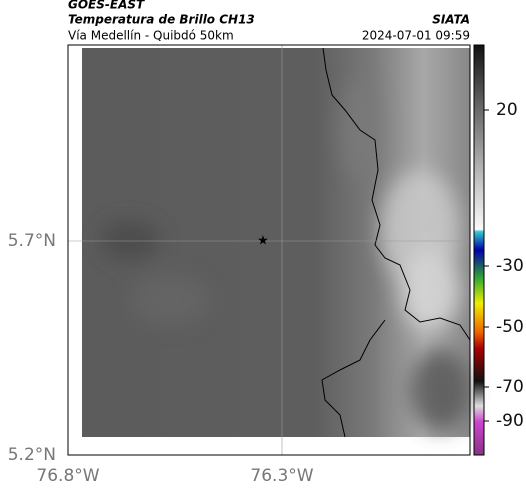  What do you see at coordinates (281, 476) in the screenshot?
I see `lon-label: 76.3°W` at bounding box center [281, 476].